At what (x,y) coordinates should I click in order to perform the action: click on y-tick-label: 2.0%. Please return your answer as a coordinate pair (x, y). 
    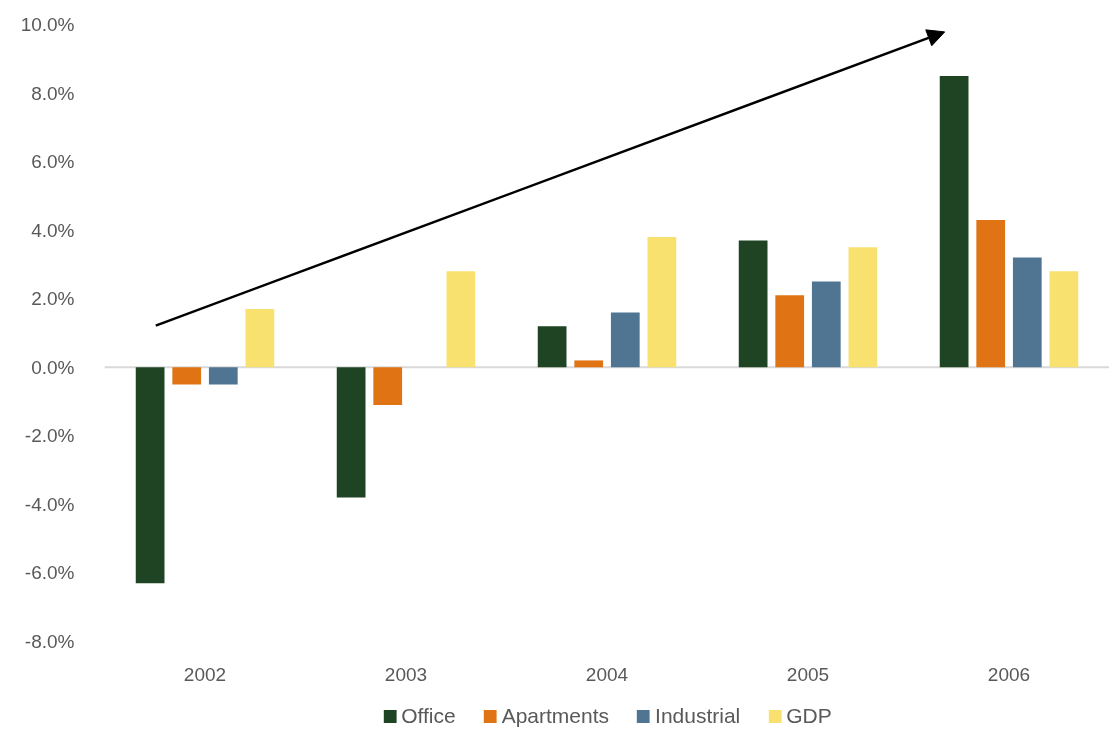
    Looking at the image, I should click on (53, 299).